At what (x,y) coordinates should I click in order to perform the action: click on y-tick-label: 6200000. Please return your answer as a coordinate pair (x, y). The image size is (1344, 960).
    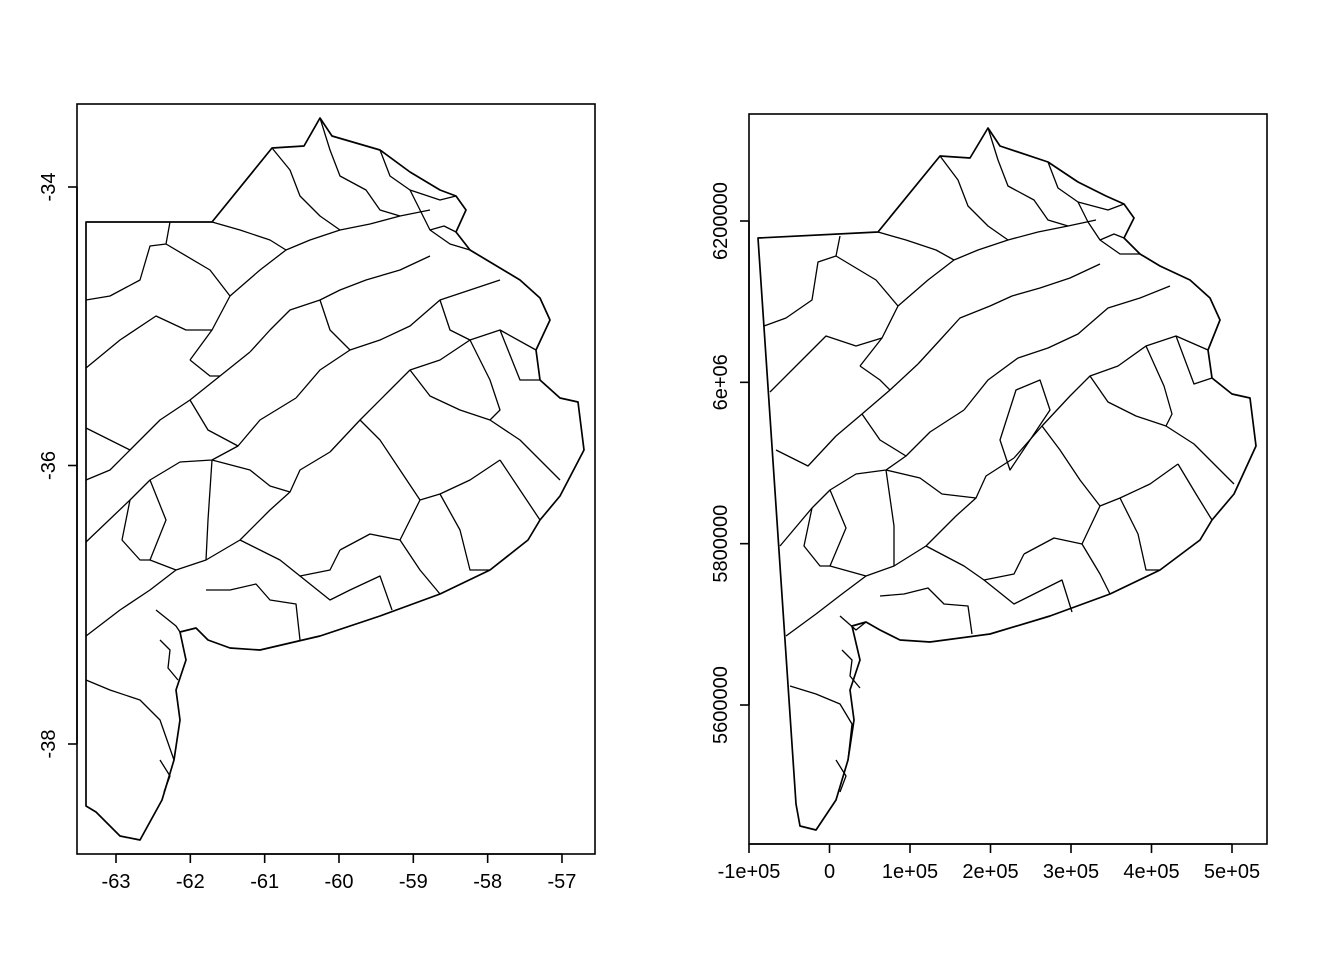
    Looking at the image, I should click on (721, 221).